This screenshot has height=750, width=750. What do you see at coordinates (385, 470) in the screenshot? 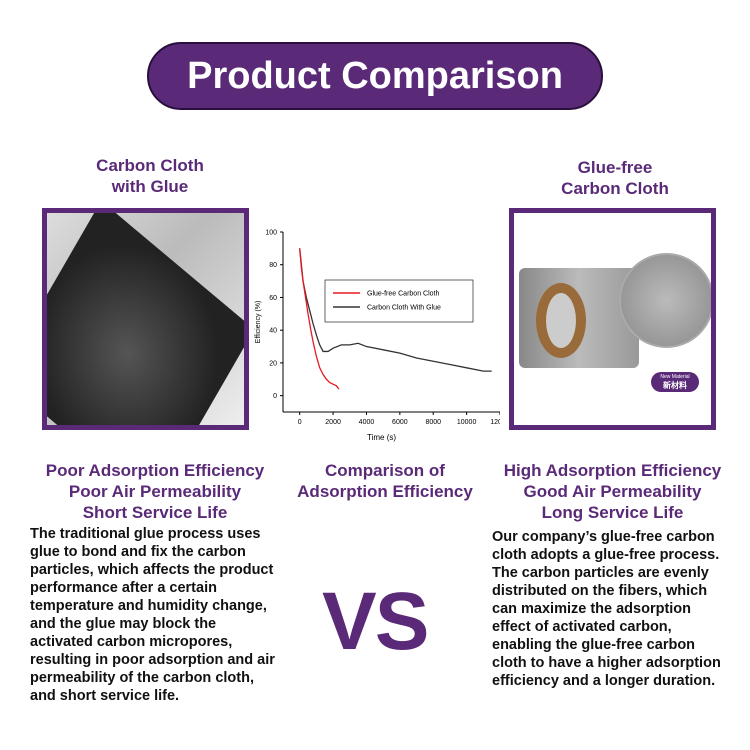
I see `caption: Comparison of` at bounding box center [385, 470].